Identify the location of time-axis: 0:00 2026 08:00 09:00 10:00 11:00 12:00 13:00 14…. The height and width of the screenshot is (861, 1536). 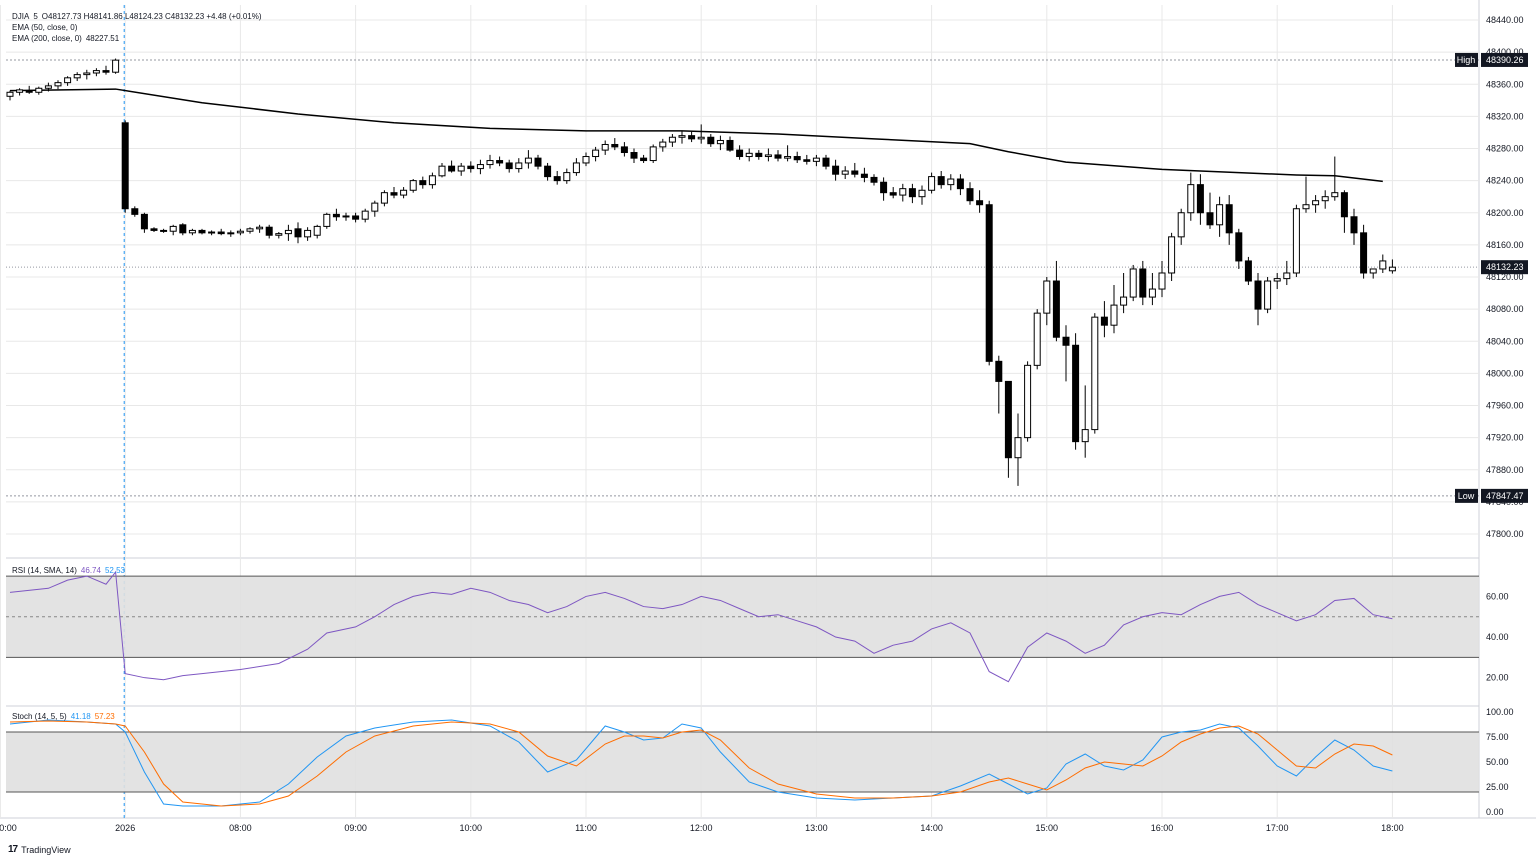
(702, 828).